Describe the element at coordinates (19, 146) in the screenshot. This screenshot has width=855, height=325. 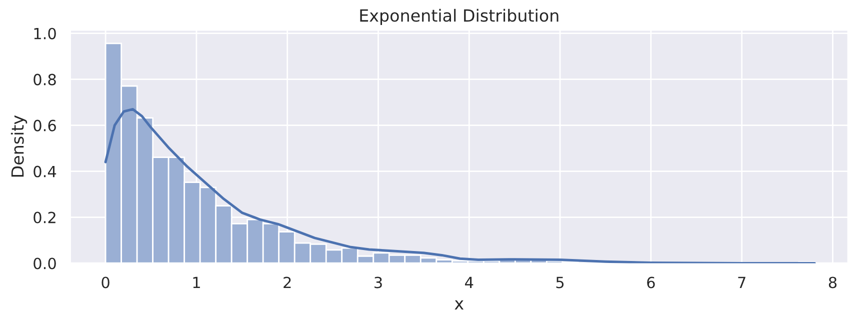
I see `y-axis-title: Density` at that location.